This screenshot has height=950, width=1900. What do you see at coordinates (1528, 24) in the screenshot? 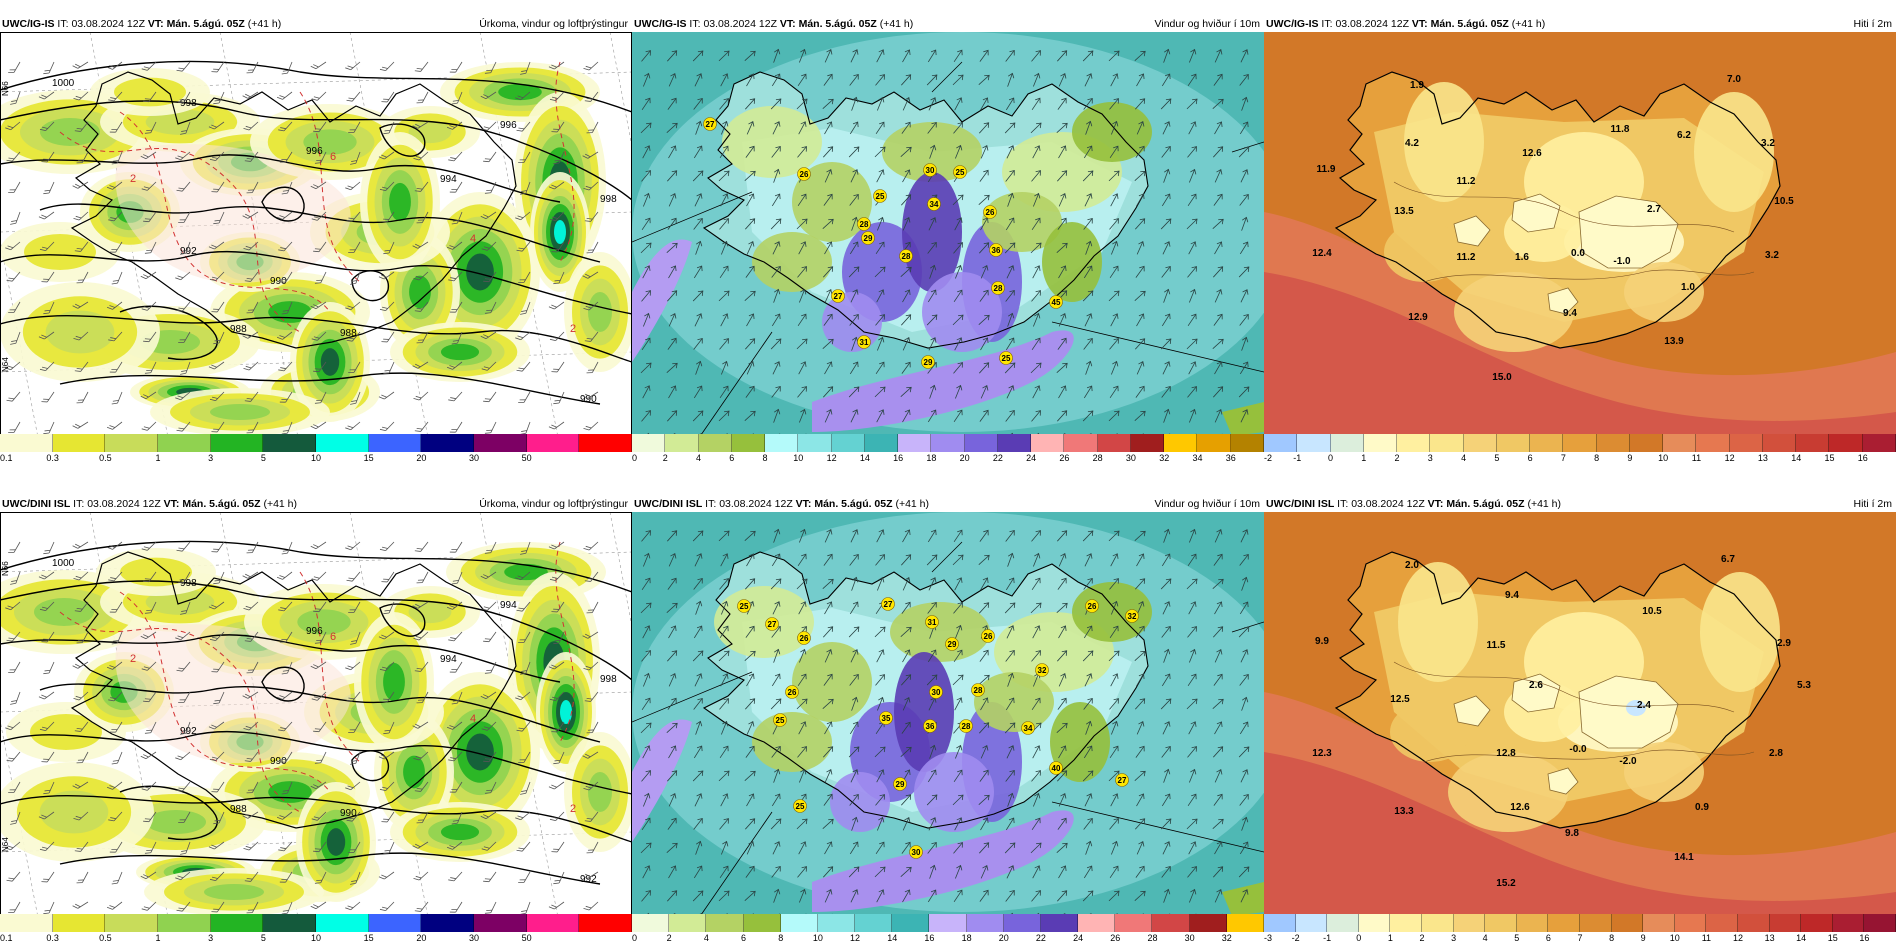
I see `lead-time: (+41 h)` at bounding box center [1528, 24].